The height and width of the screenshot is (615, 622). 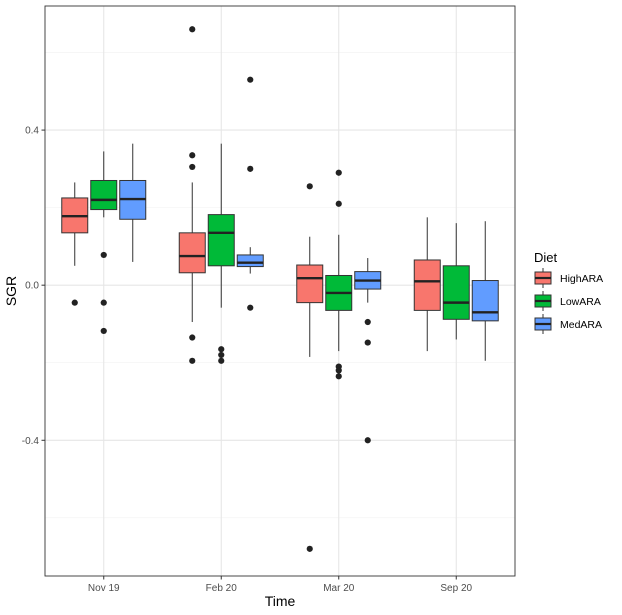 What do you see at coordinates (32, 131) in the screenshot?
I see `y-tick-label: 0.4` at bounding box center [32, 131].